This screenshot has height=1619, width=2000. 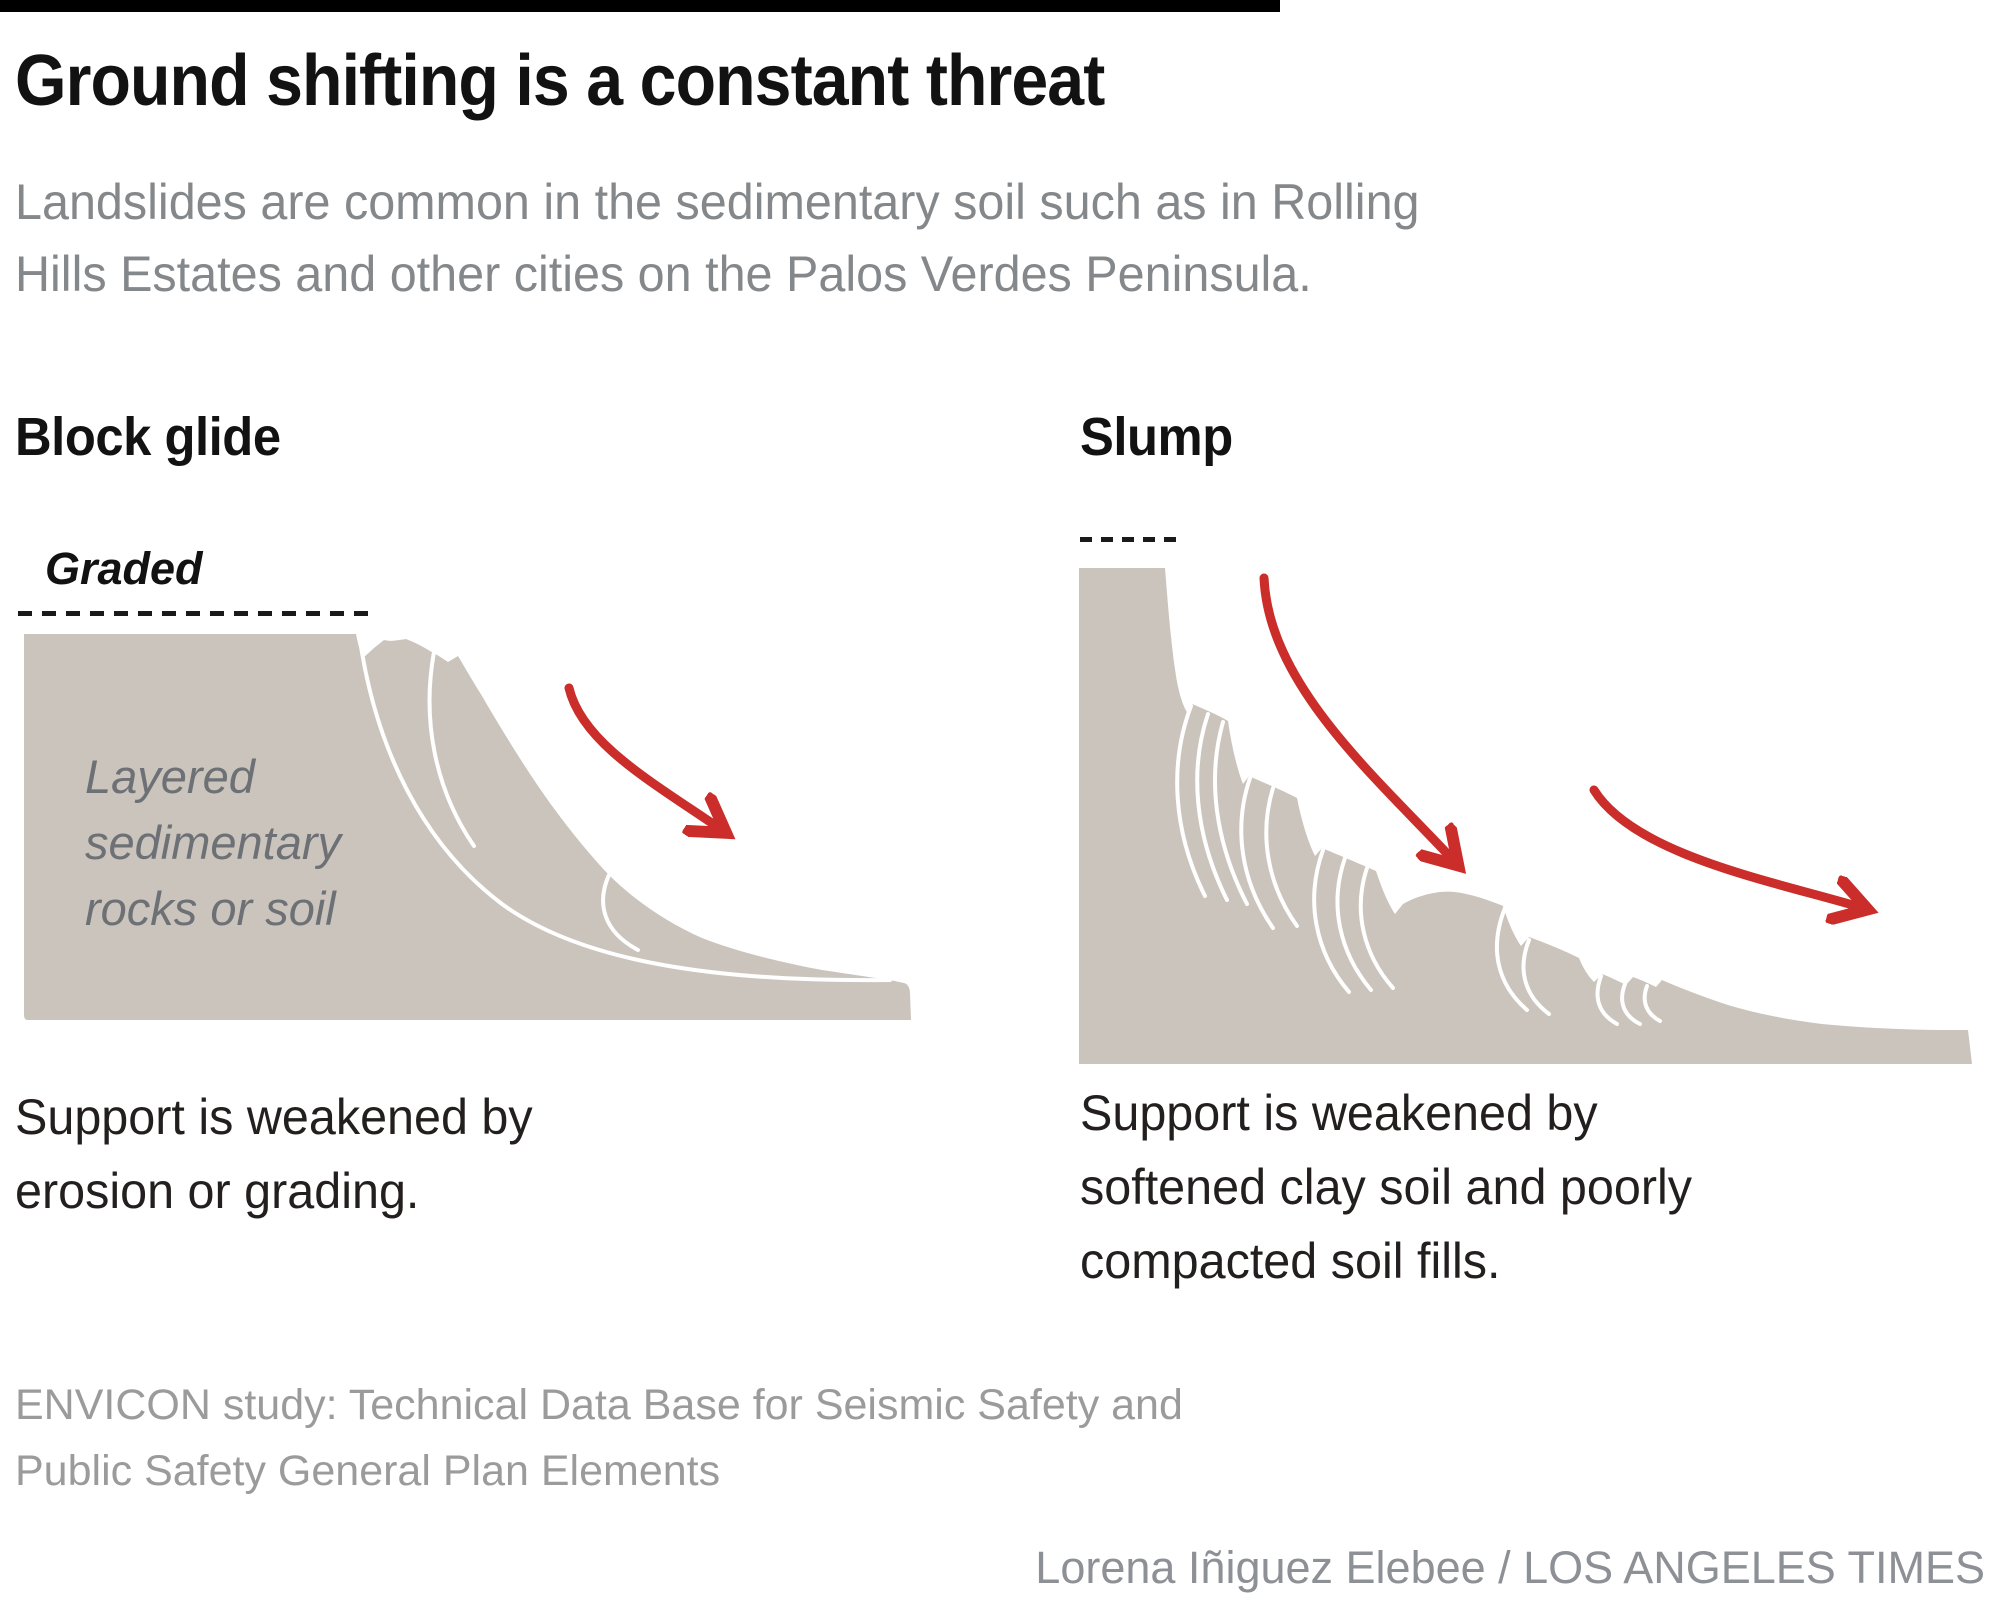 What do you see at coordinates (640, 6) in the screenshot?
I see `top-rule` at bounding box center [640, 6].